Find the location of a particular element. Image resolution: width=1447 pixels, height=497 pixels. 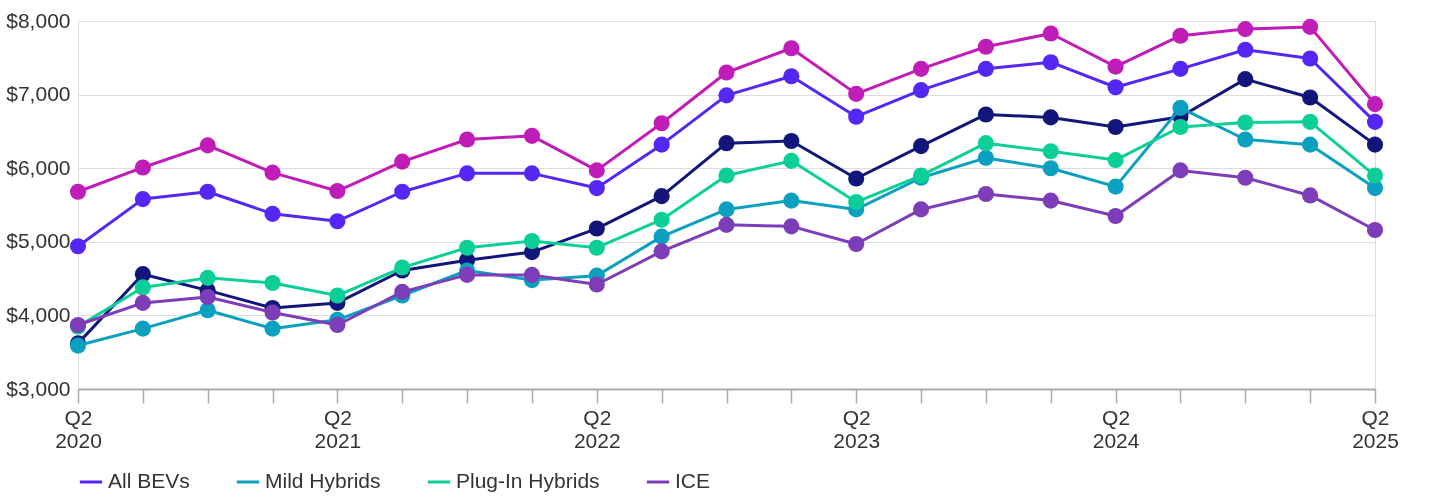

x-tick-label: Q2 2023 is located at coordinates (857, 428).